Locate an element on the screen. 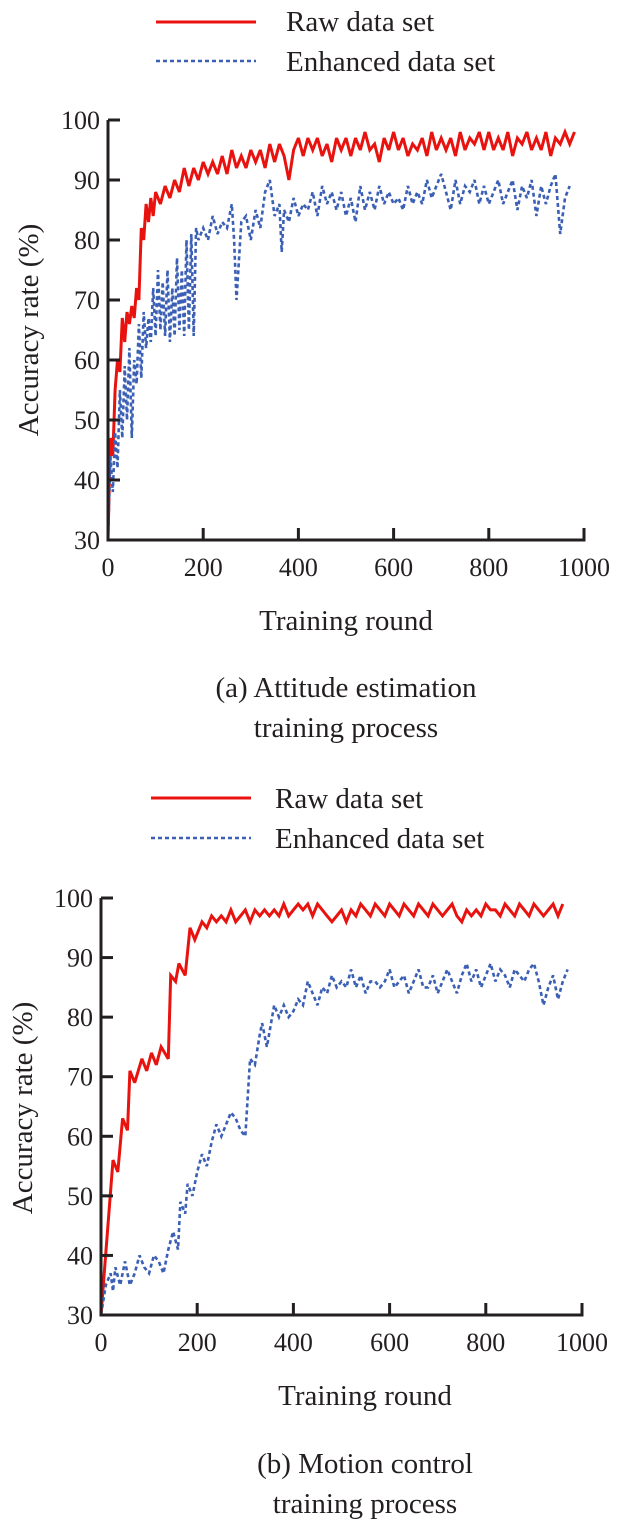 This screenshot has height=1528, width=628. y-tick-label-a-100: 100 is located at coordinates (80, 120).